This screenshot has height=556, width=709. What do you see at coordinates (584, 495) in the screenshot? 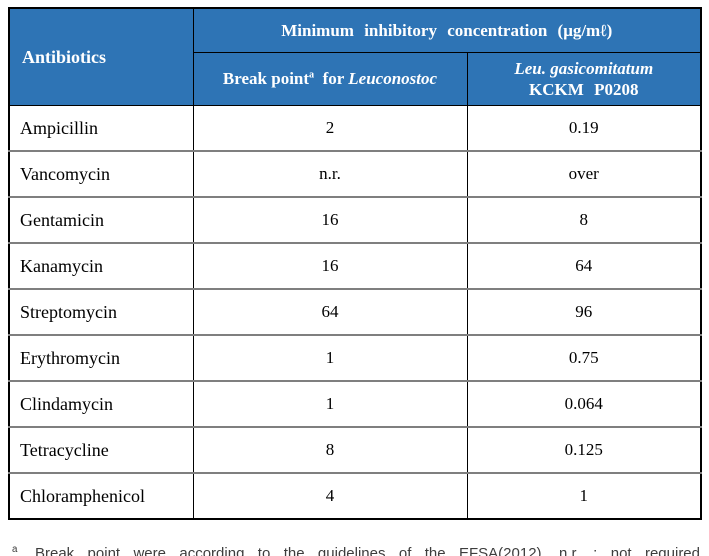
I see `strain-mic-cell: 1` at bounding box center [584, 495].